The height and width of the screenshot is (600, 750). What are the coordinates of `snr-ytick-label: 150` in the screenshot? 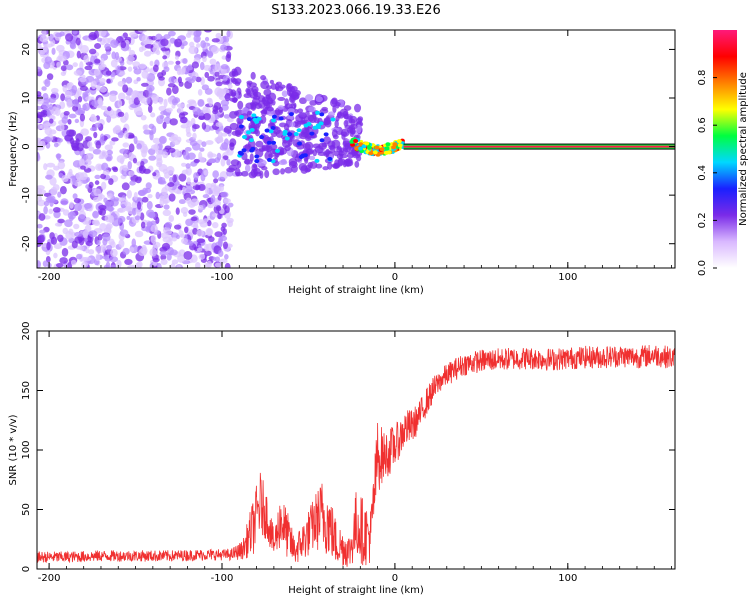 It's located at (26, 390).